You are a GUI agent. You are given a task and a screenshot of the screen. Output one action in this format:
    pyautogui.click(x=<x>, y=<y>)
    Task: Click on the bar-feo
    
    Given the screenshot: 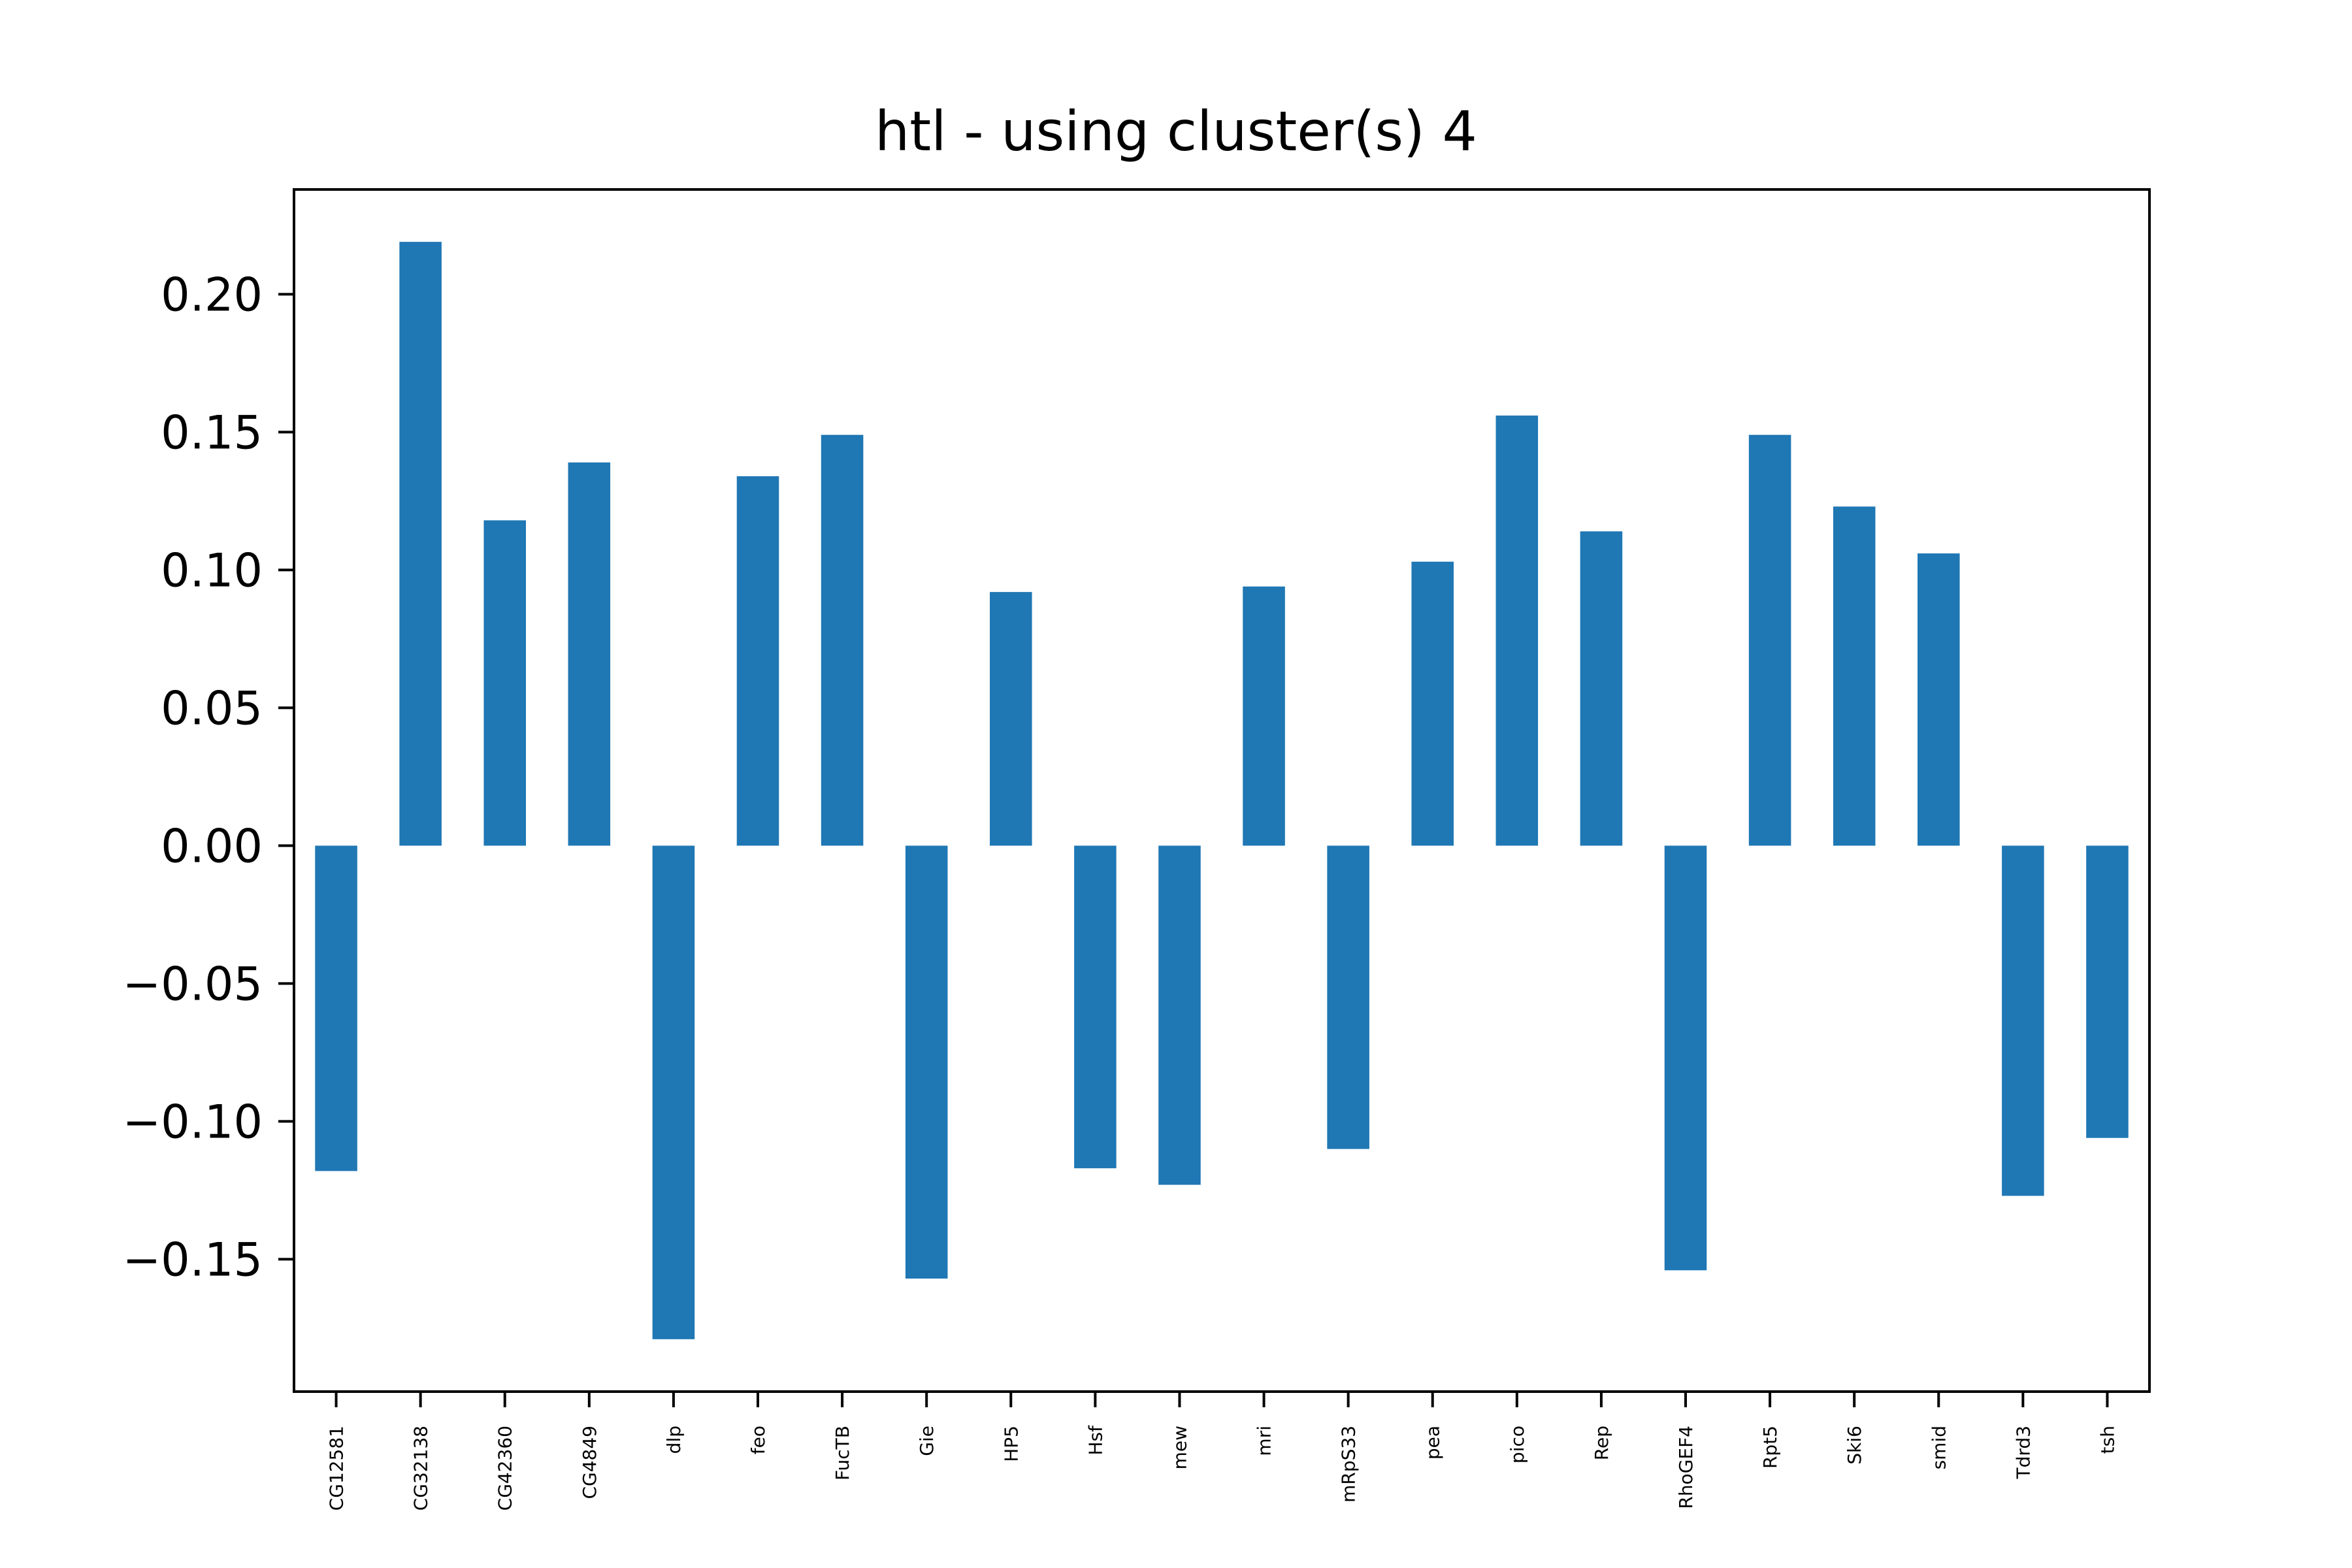 What is the action you would take?
    pyautogui.click(x=757, y=661)
    